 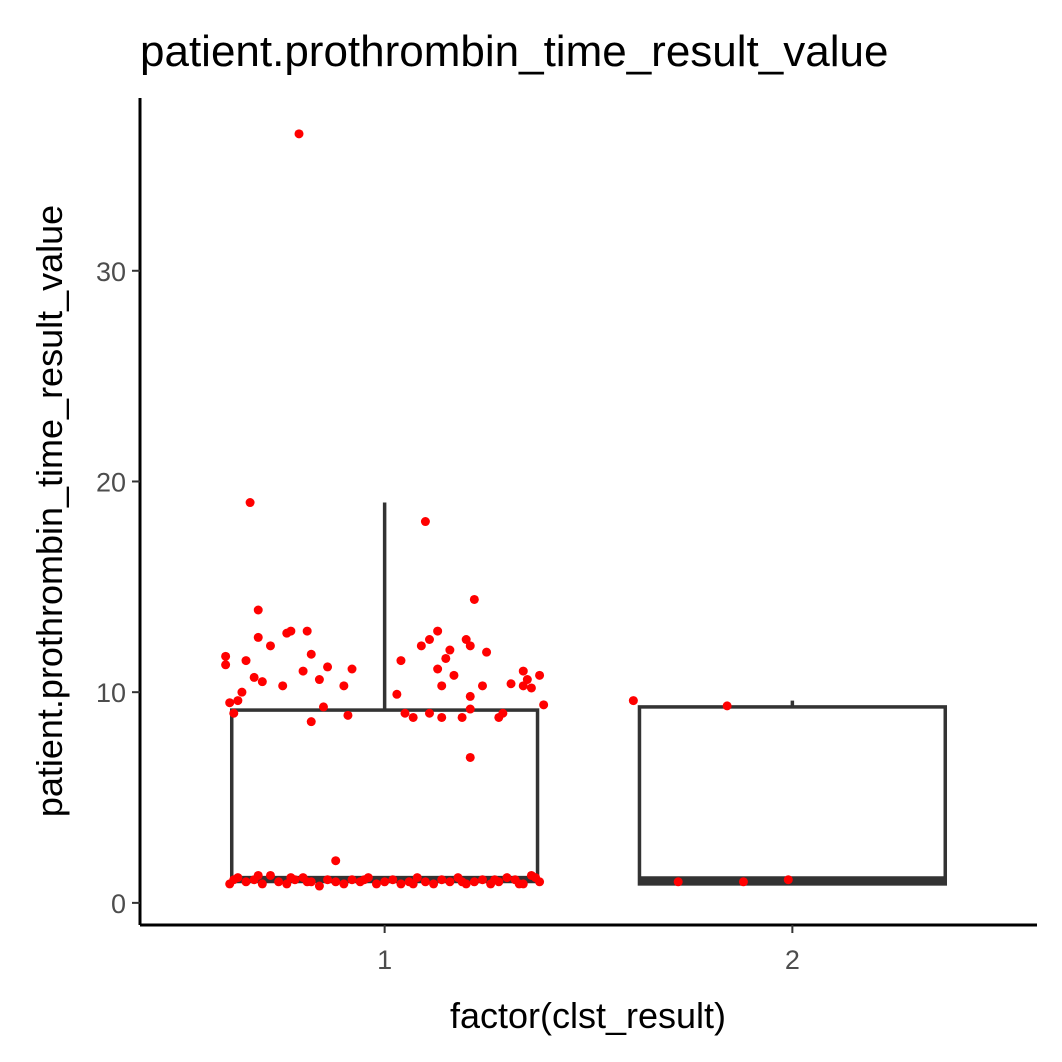 I want to click on y-tick-label: 30, so click(x=111, y=272).